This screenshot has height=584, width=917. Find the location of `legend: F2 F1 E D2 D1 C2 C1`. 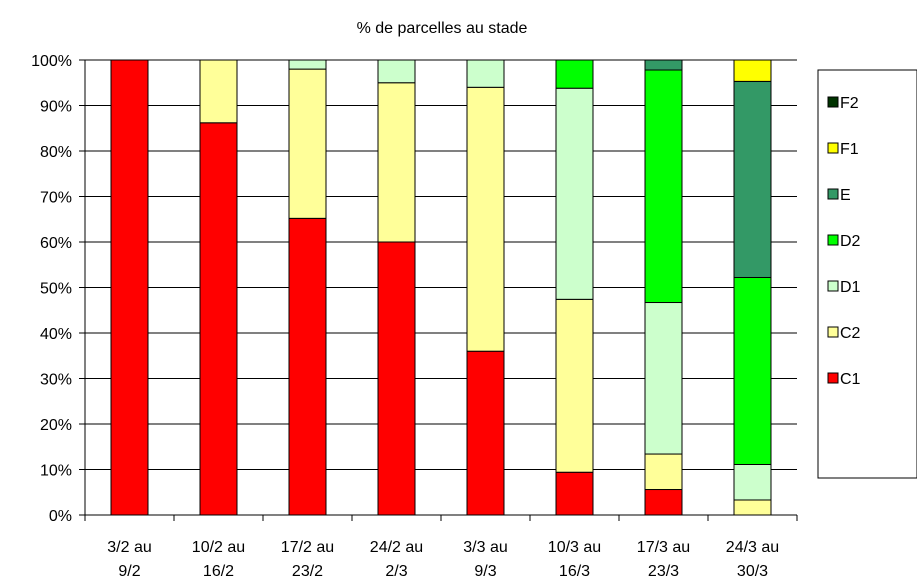

legend: F2 F1 E D2 D1 C2 C1 is located at coordinates (867, 274).